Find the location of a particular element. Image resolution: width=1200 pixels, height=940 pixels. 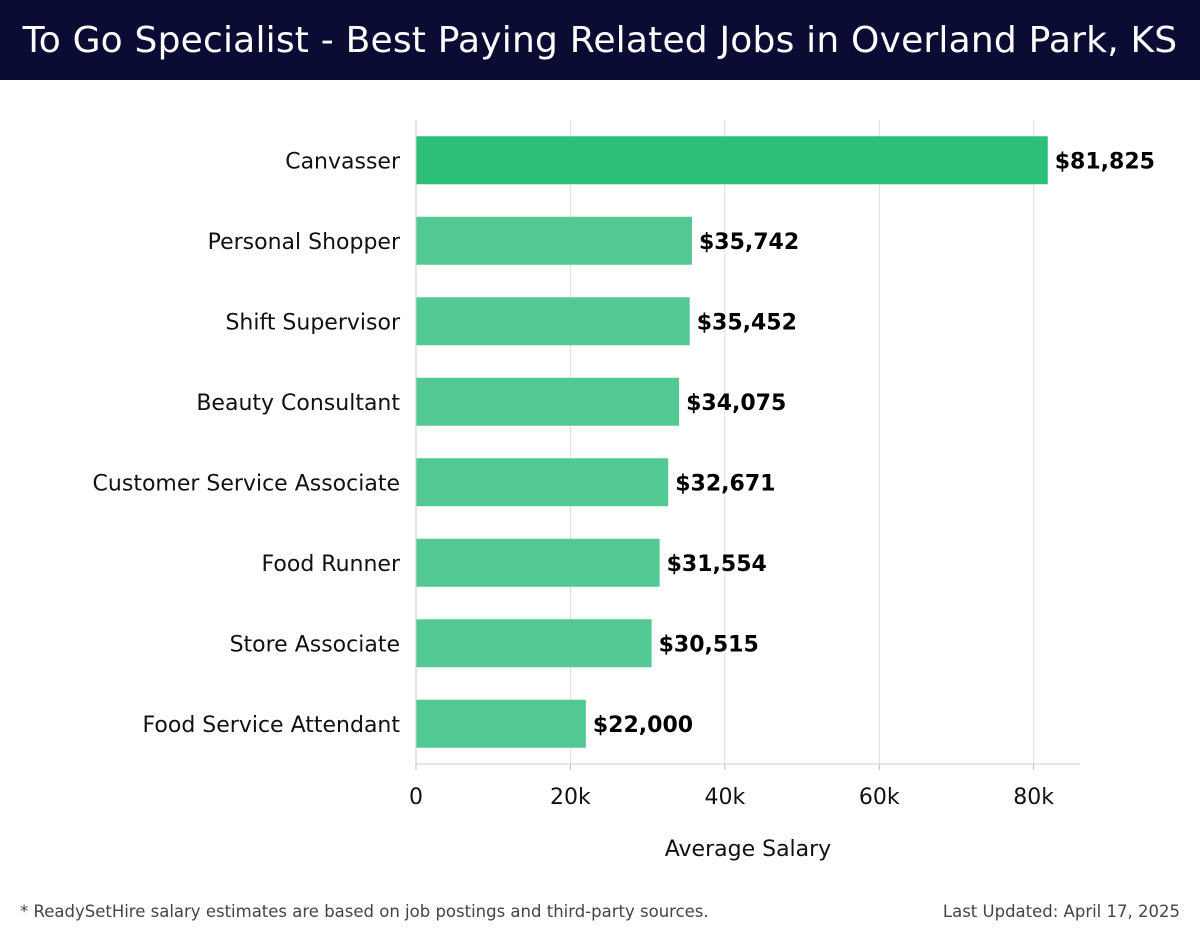

x-axis-title: Average Salary is located at coordinates (748, 849).